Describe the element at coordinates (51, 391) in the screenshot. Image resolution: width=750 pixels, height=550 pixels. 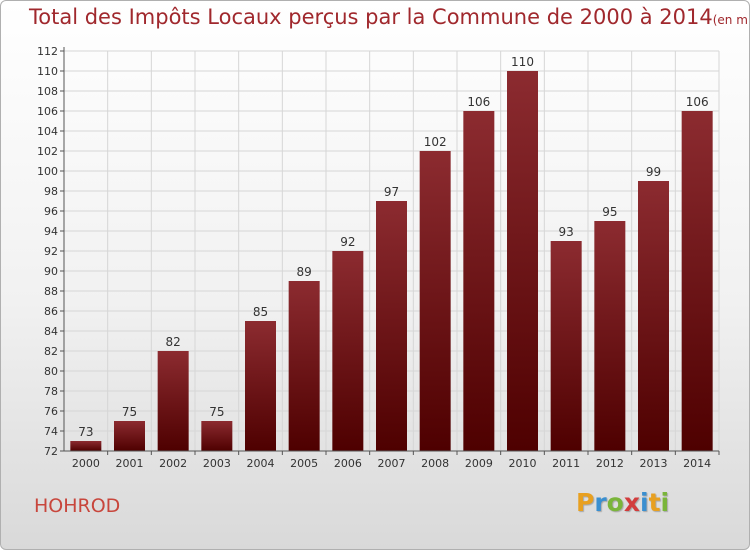
I see `y-tick-label: 78` at that location.